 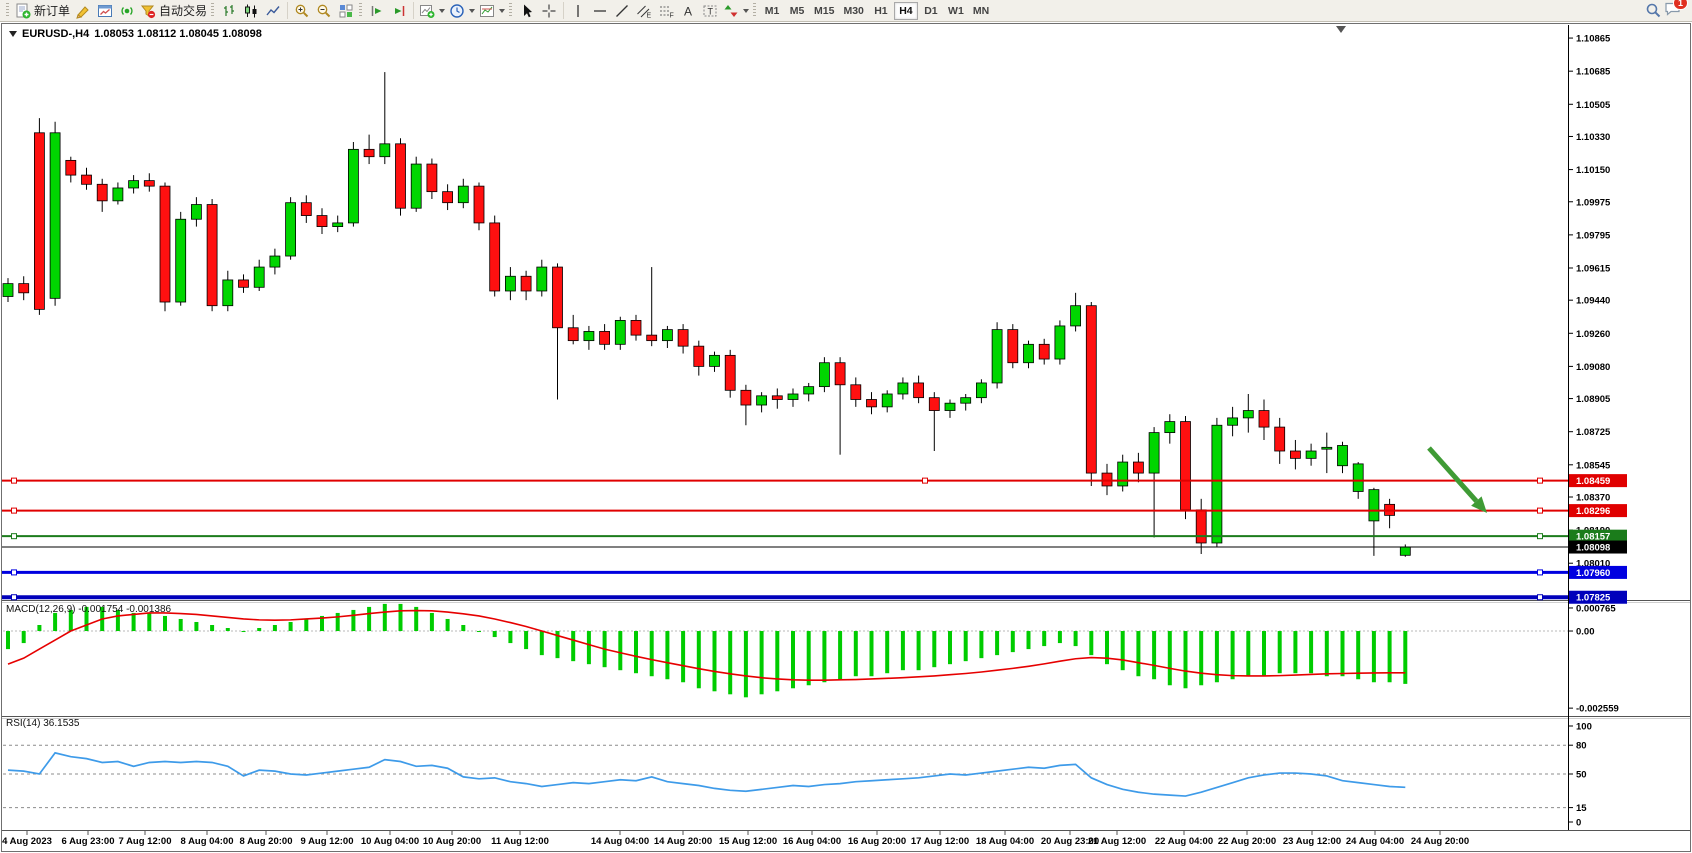 I want to click on svg-text: 18 Aug 04:00, so click(x=1005, y=841).